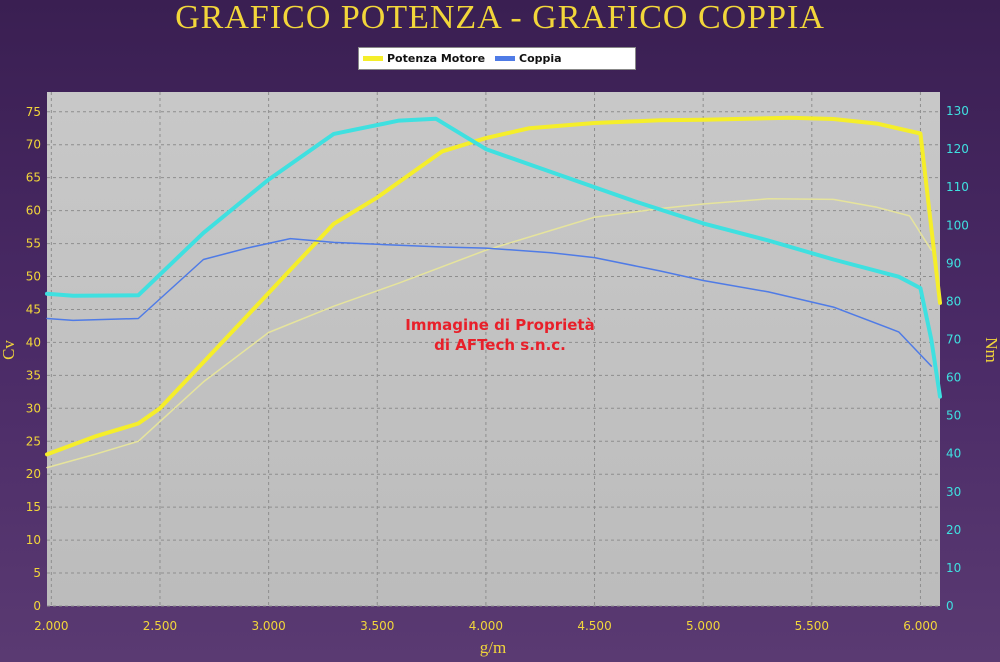  I want to click on watermark-line-1: Immagine di Proprietà, so click(499, 325).